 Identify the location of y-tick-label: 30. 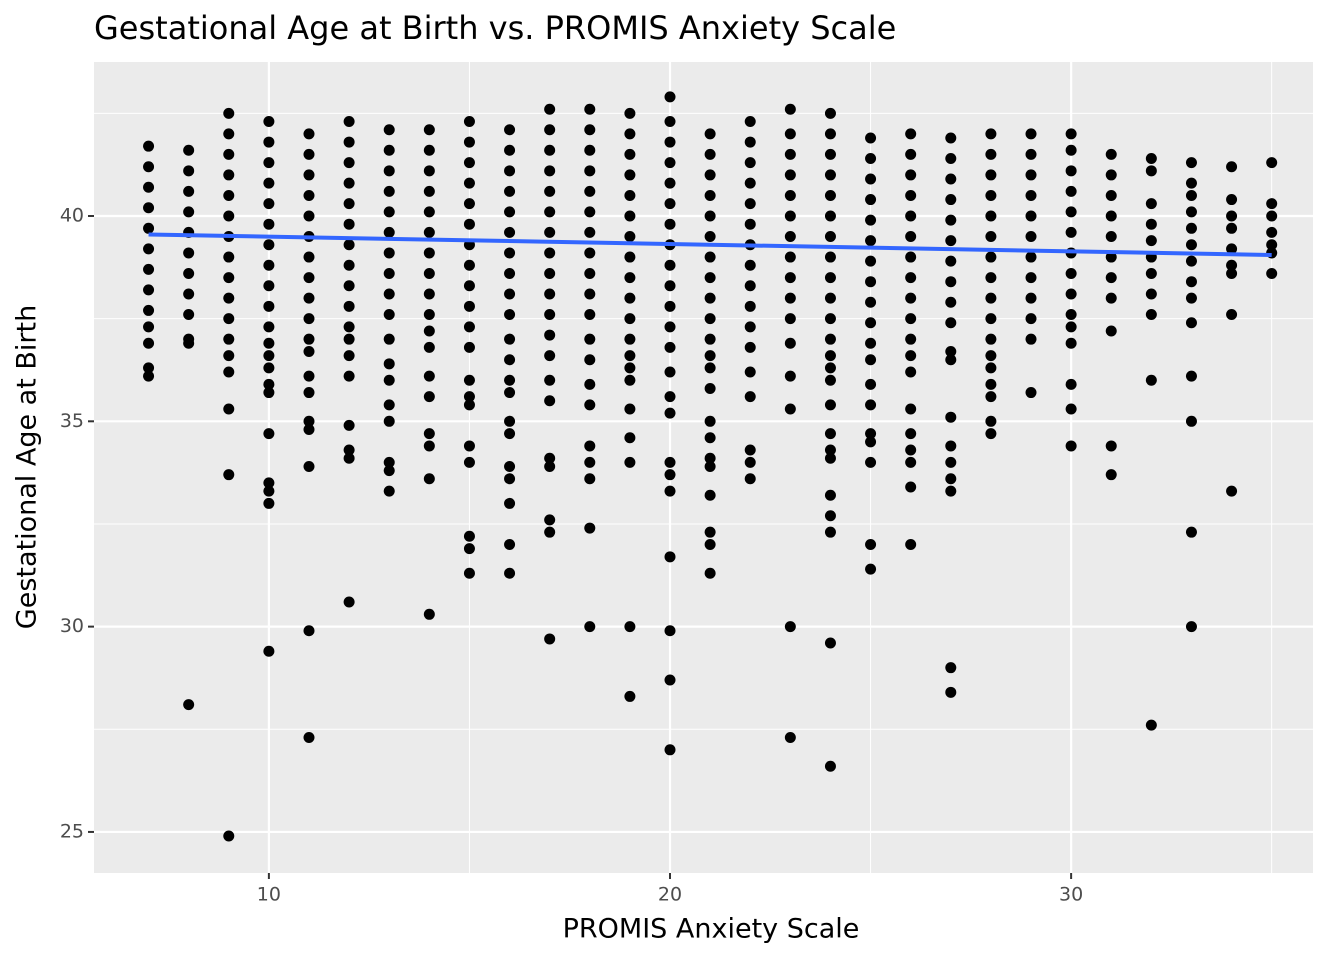
(72, 626).